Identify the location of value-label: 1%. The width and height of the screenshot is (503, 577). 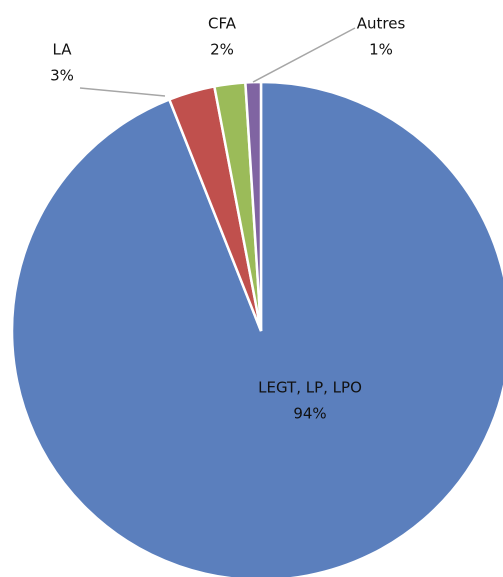
(381, 50).